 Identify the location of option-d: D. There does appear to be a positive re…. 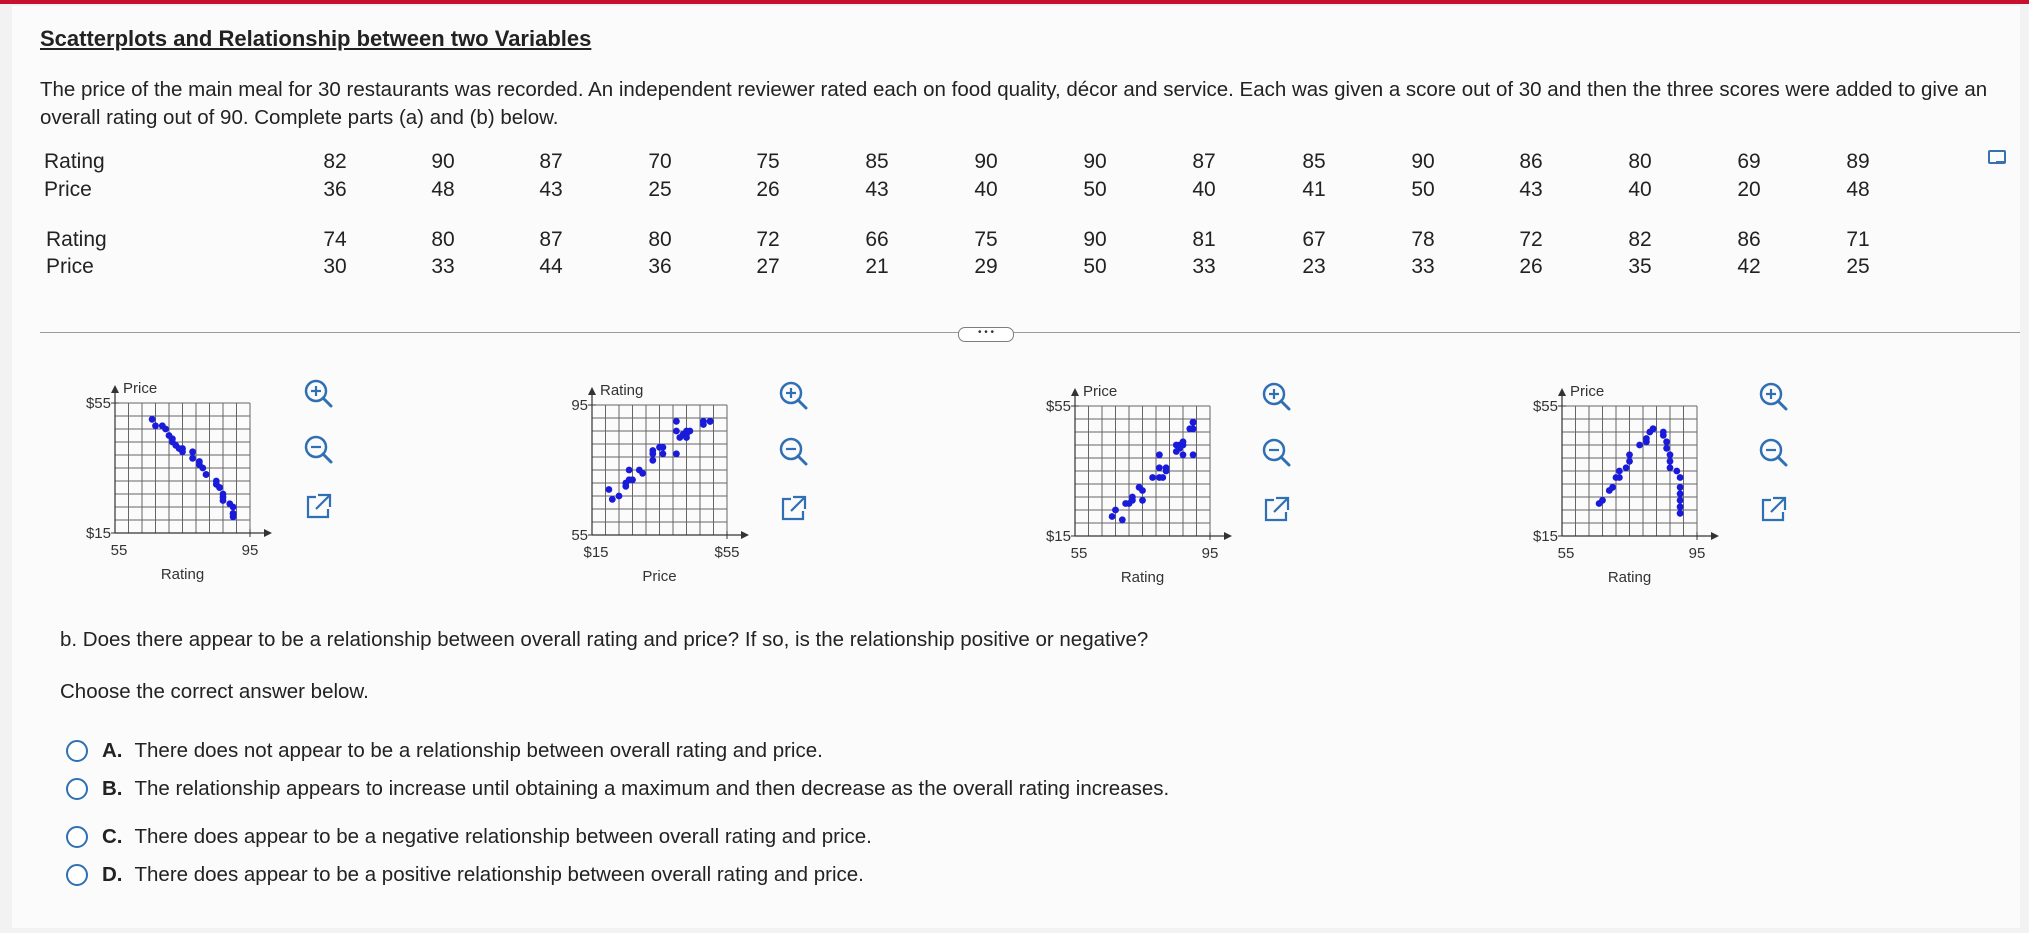
(465, 875).